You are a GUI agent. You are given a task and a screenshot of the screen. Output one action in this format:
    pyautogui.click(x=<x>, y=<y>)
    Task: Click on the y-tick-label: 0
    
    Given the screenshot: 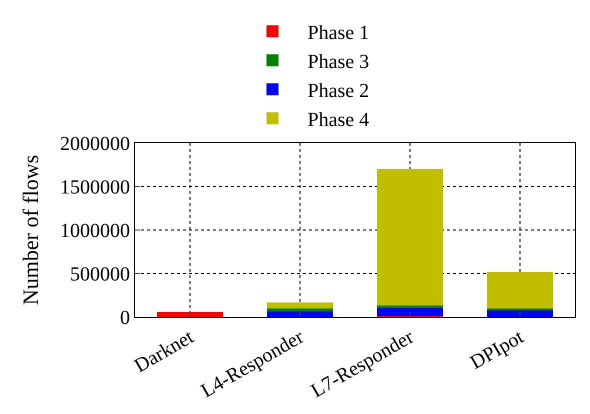 What is the action you would take?
    pyautogui.click(x=125, y=318)
    